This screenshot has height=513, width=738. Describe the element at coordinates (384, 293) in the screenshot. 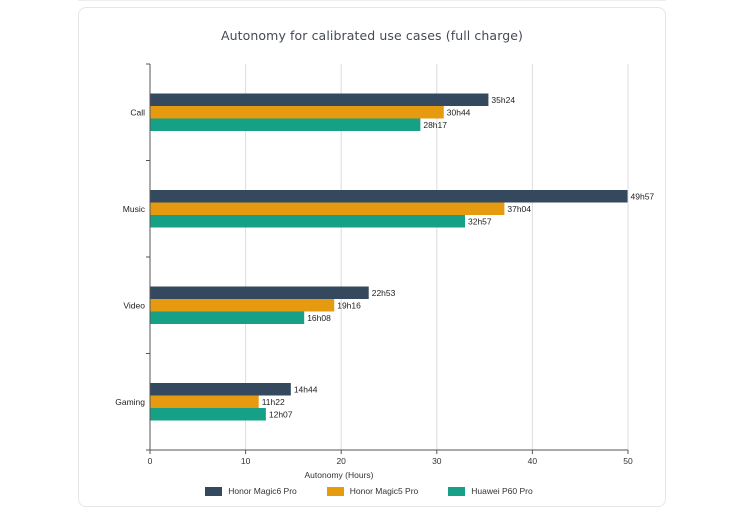

I see `data-label: 22h53` at that location.